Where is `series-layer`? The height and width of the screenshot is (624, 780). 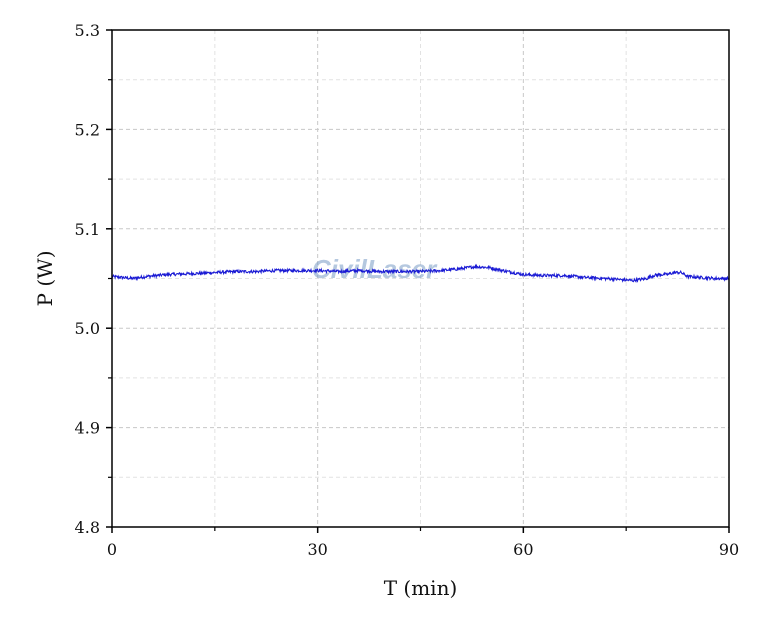
series-layer is located at coordinates (420, 273).